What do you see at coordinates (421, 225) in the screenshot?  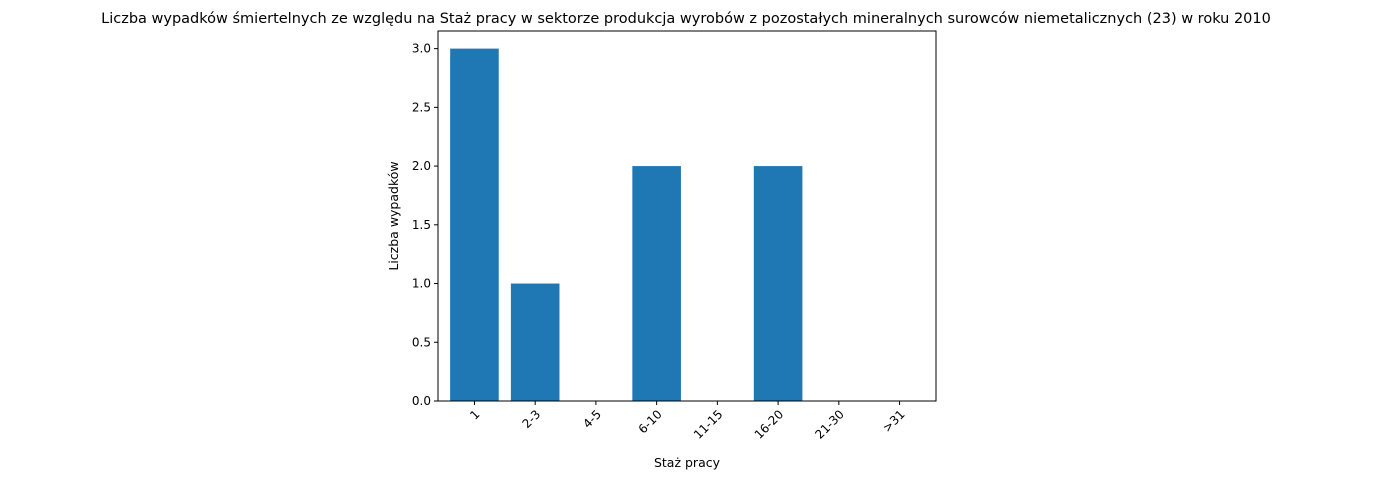 I see `y-tick-label: 1.5` at bounding box center [421, 225].